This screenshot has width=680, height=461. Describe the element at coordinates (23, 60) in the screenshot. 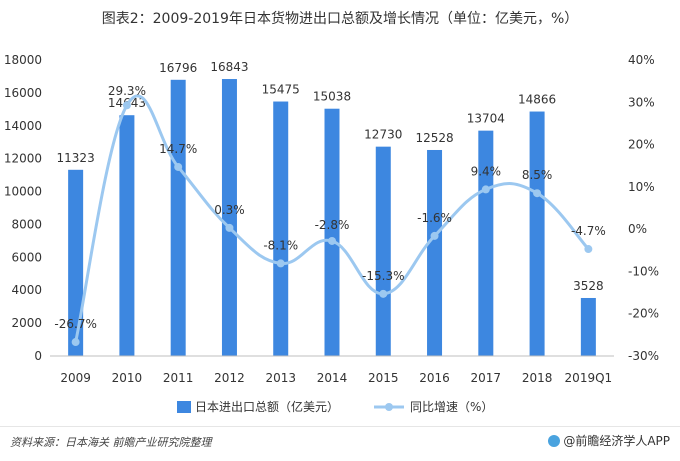

I see `y-left-tick-label: 18000` at that location.